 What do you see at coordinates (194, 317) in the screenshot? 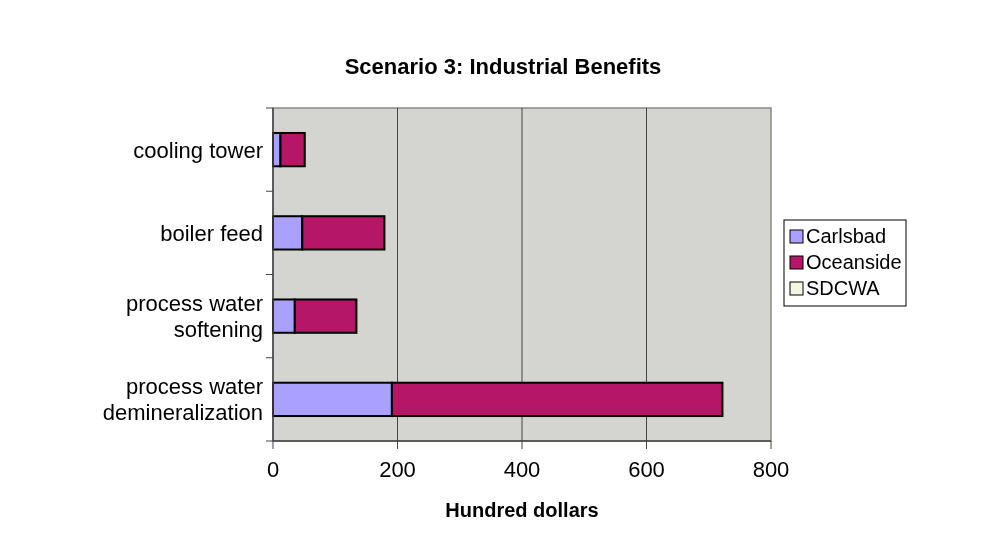
I see `y-tick-label: process water softening` at bounding box center [194, 317].